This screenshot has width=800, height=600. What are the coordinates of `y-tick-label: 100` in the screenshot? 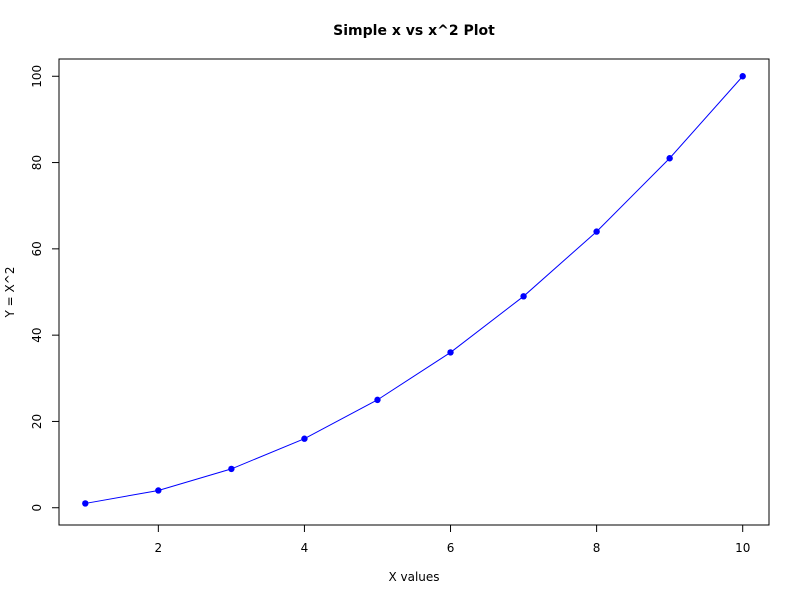 It's located at (37, 76).